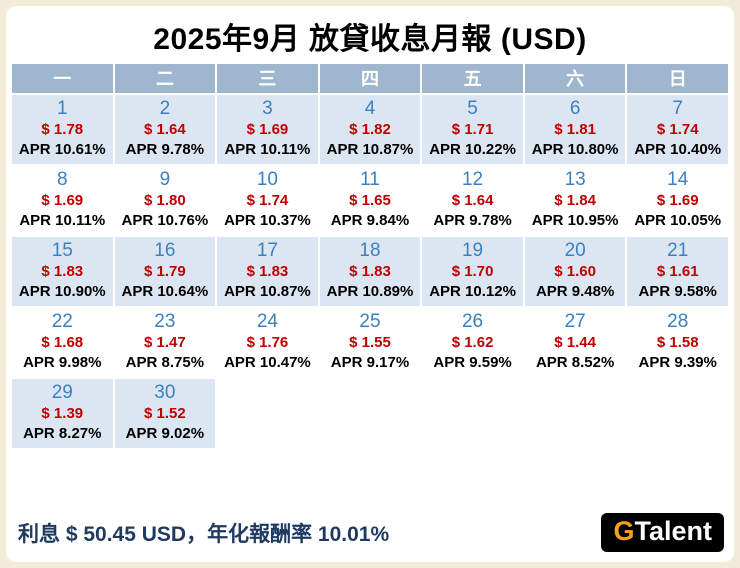  Describe the element at coordinates (472, 78) in the screenshot. I see `weekday-header: 五` at that location.